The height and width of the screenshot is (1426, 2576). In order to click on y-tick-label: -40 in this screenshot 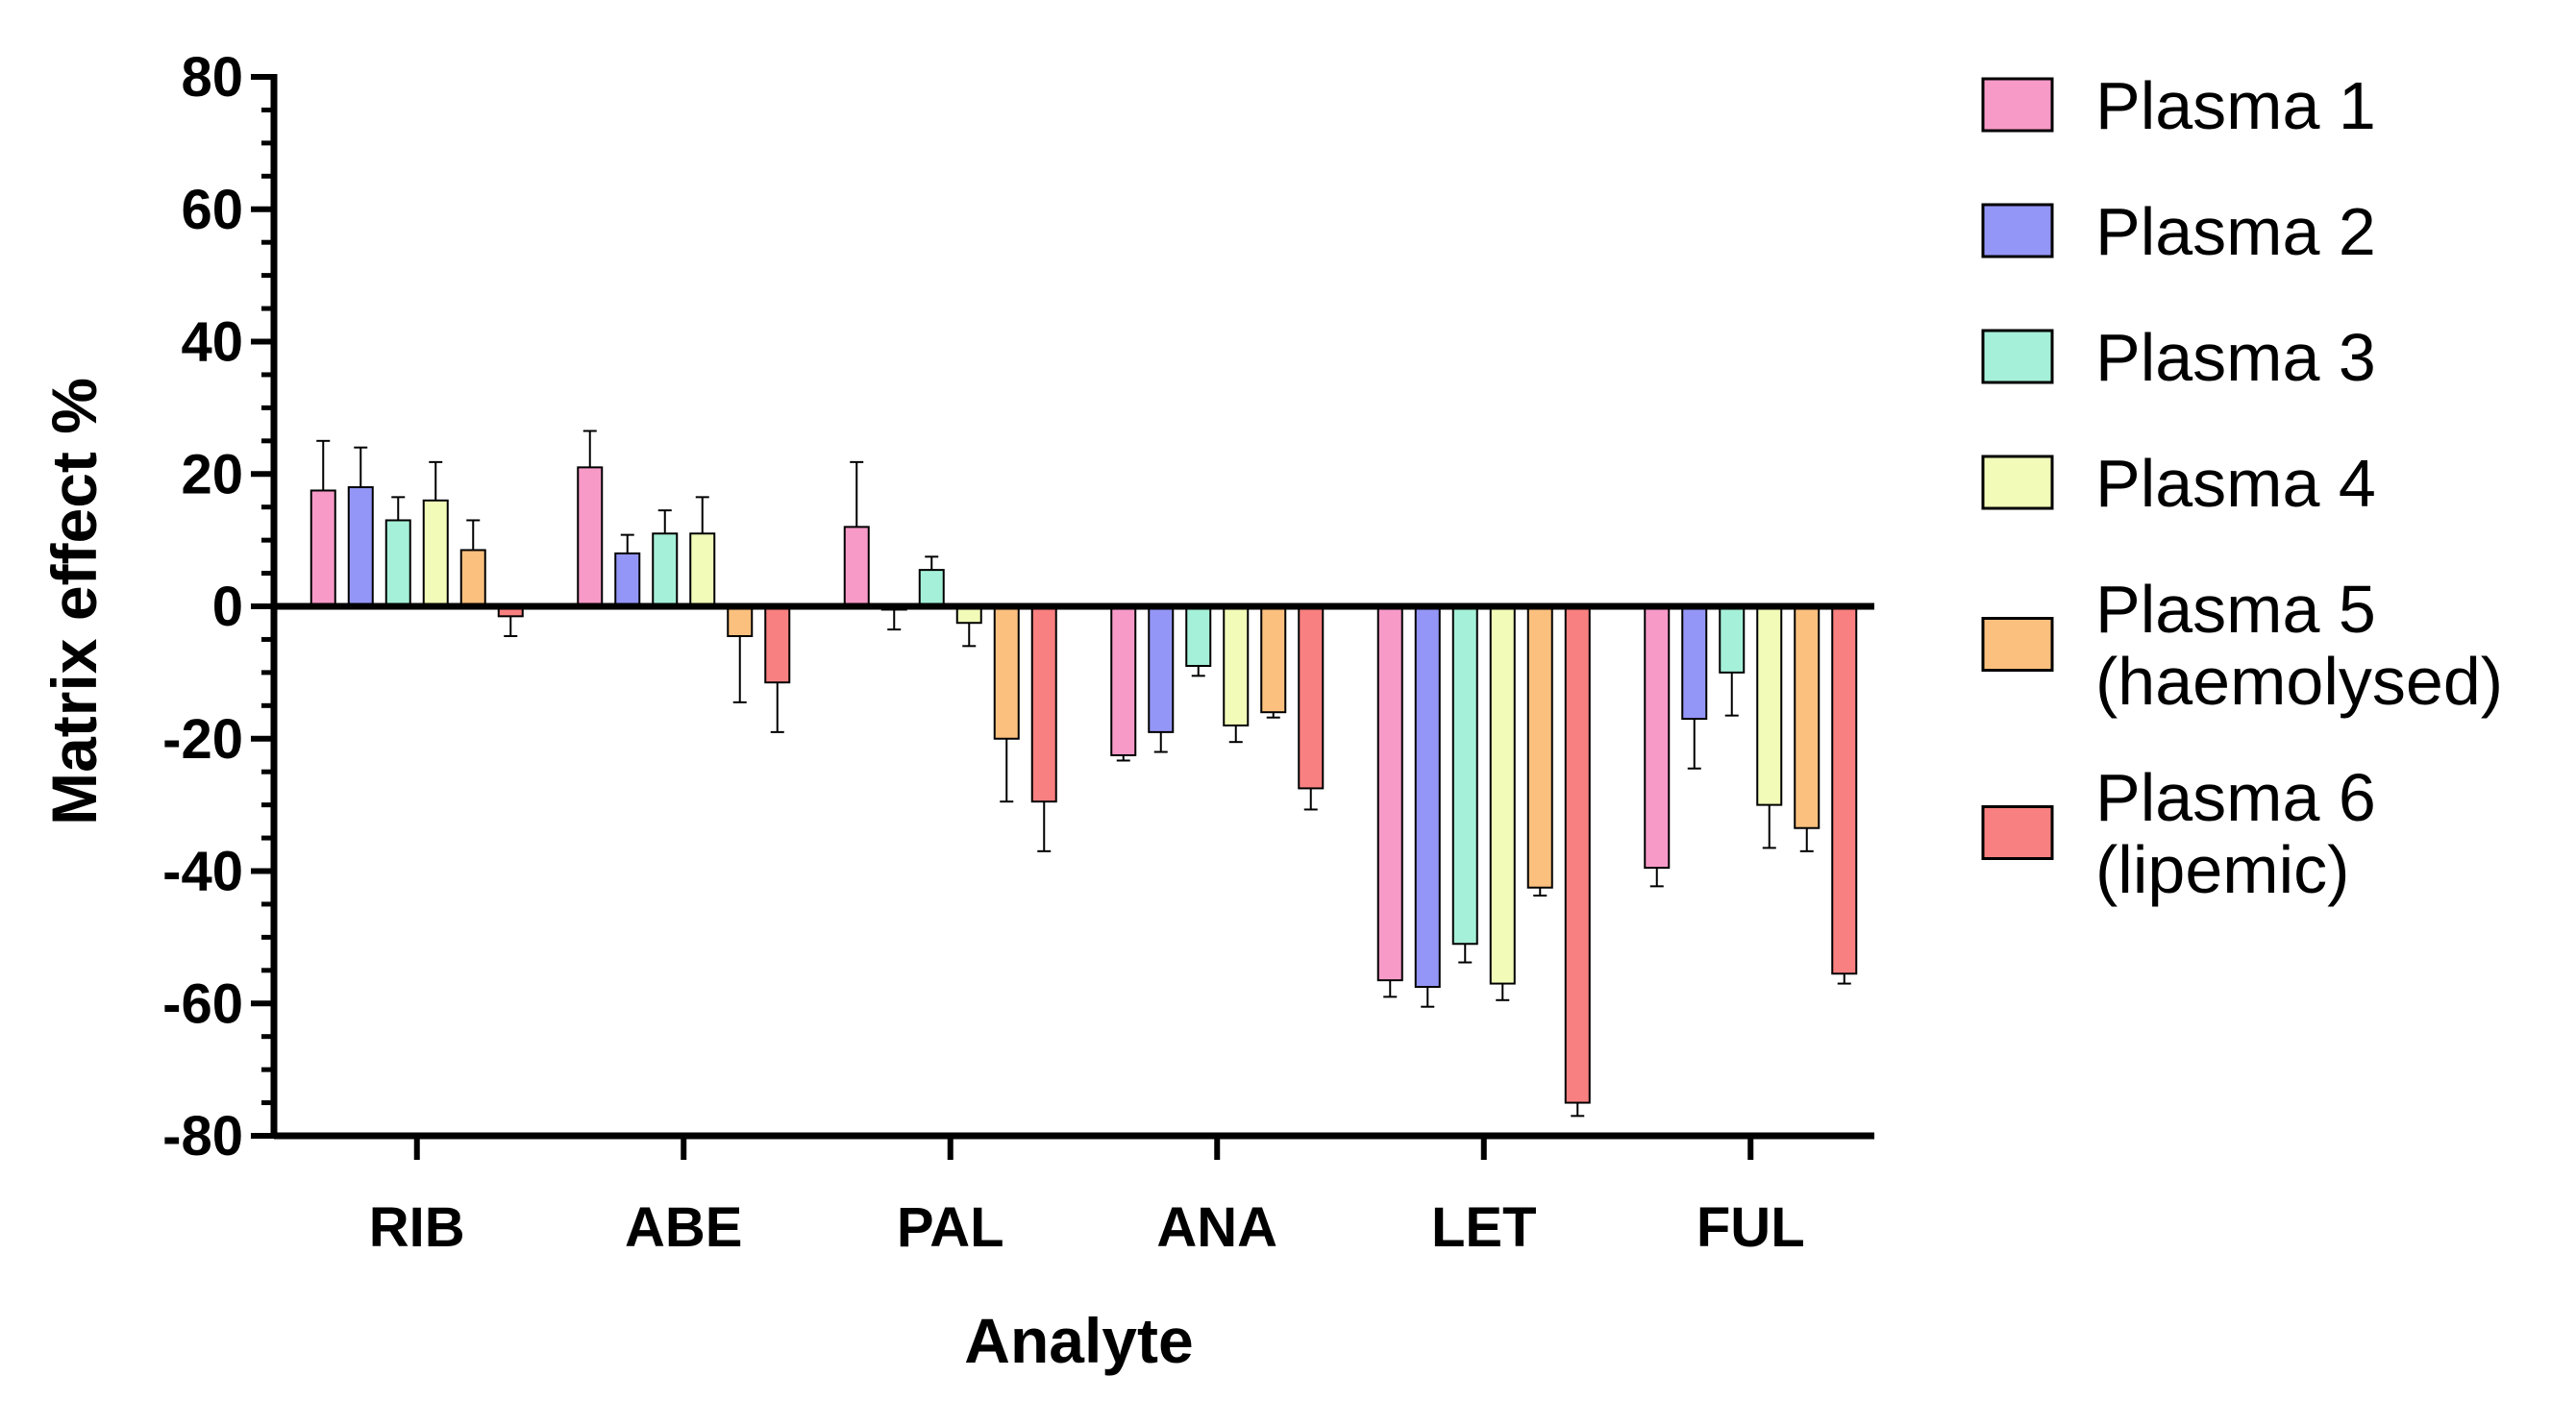, I will do `click(203, 872)`.